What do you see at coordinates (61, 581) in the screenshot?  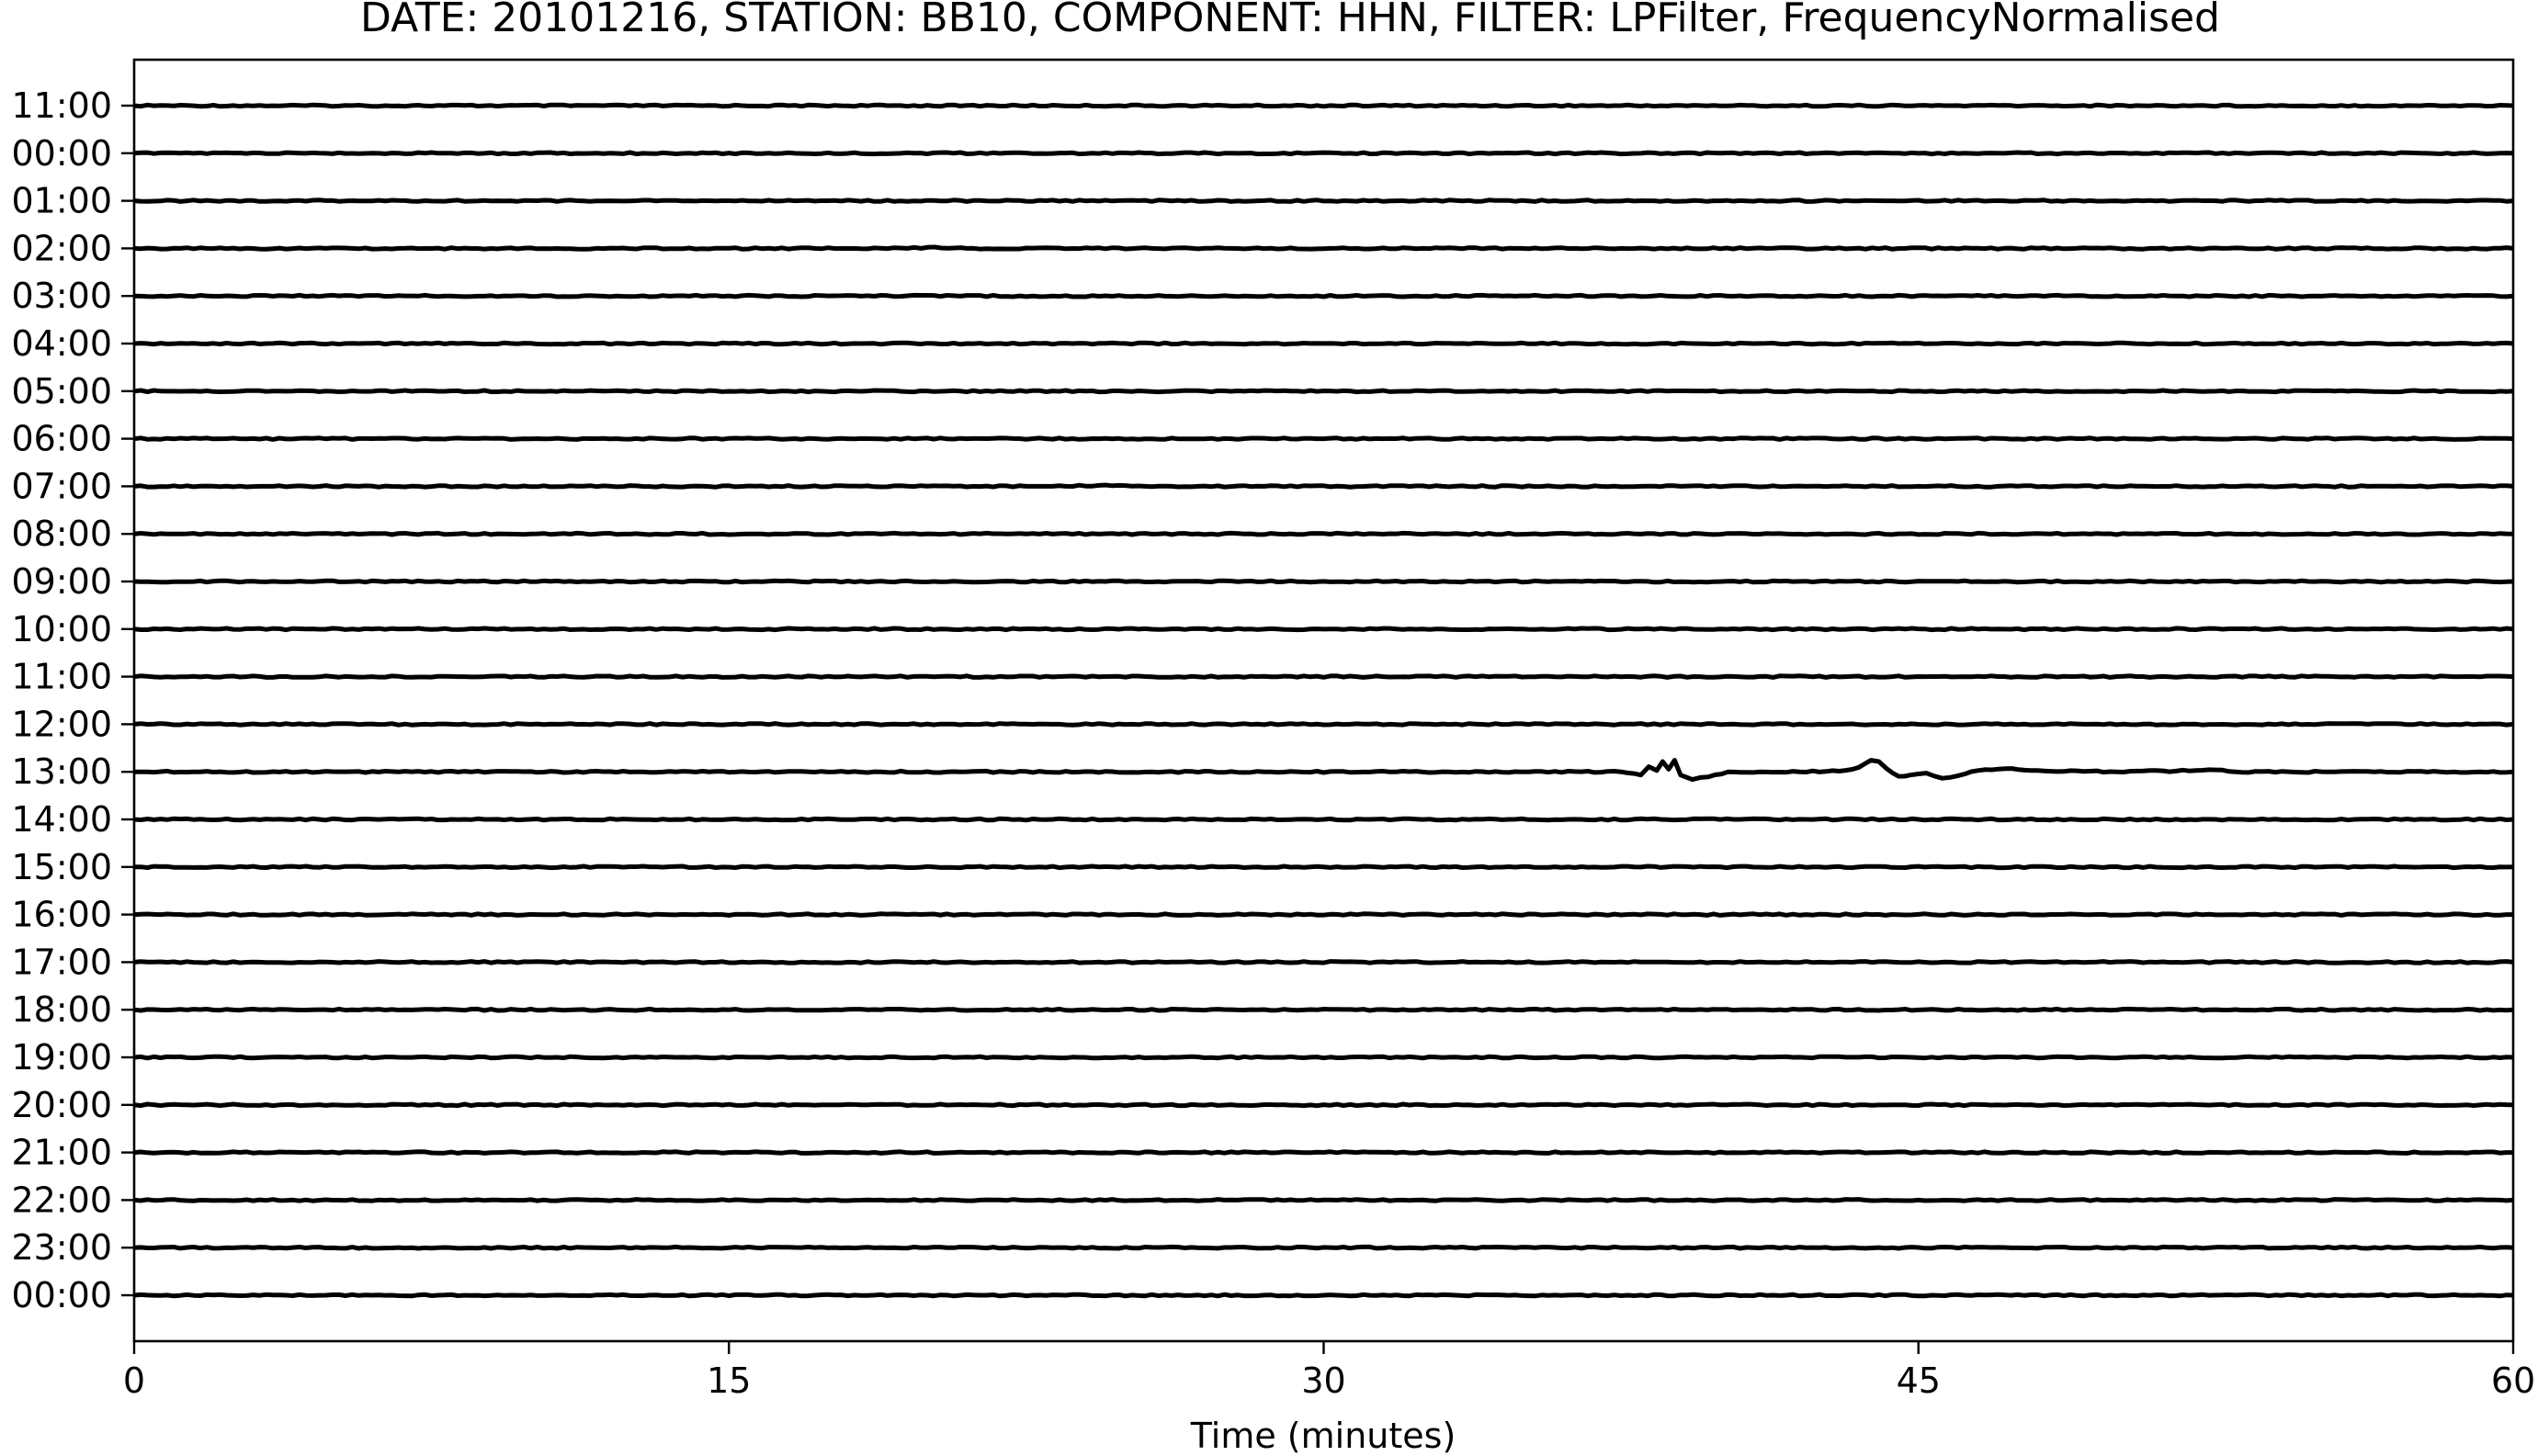 I see `y-tick-label-10: 09:00` at bounding box center [61, 581].